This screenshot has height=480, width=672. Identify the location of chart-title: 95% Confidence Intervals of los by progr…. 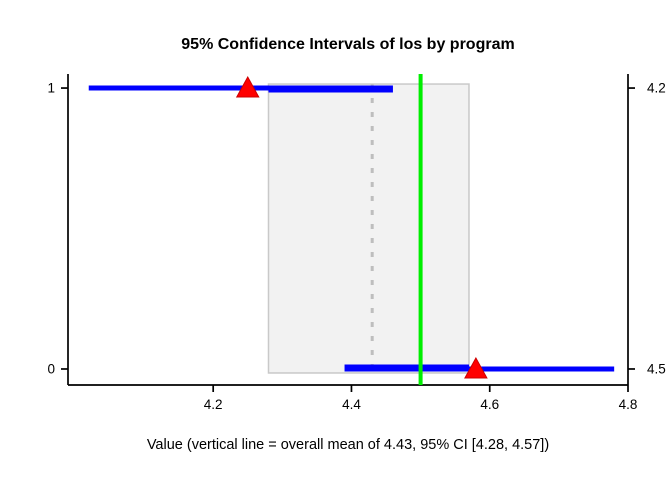
(348, 44).